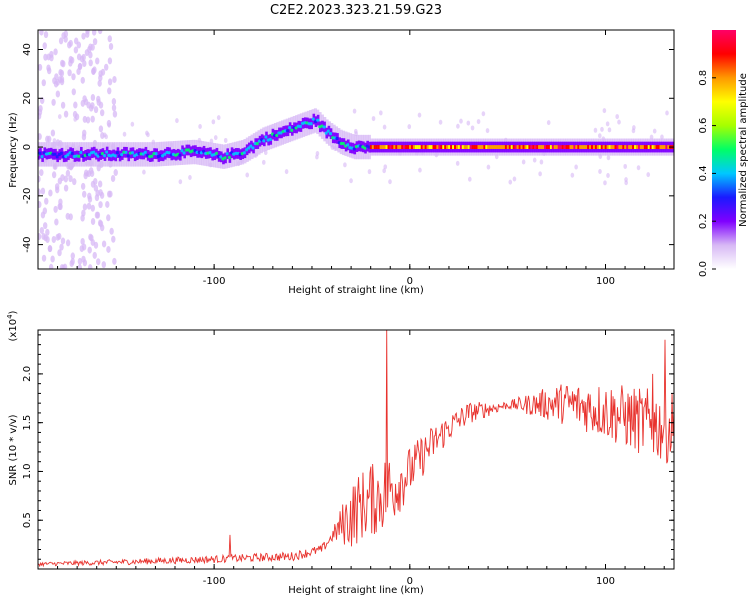 The image size is (750, 604). I want to click on snr-multiplier-base: (x10, so click(13, 330).